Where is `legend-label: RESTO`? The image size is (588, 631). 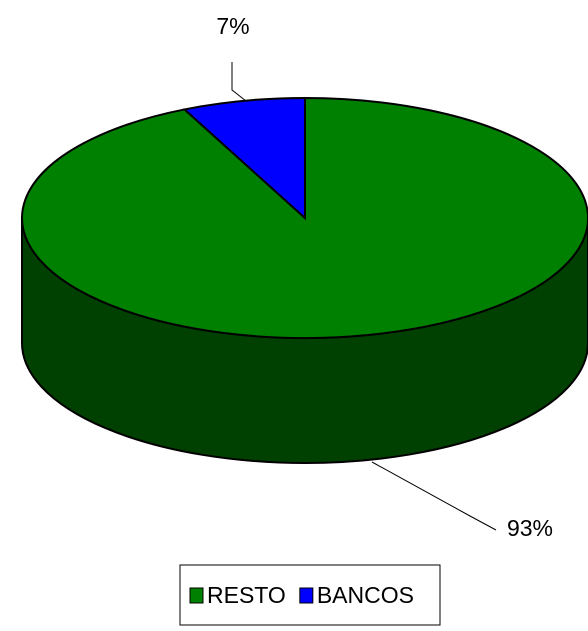 legend-label: RESTO is located at coordinates (246, 595).